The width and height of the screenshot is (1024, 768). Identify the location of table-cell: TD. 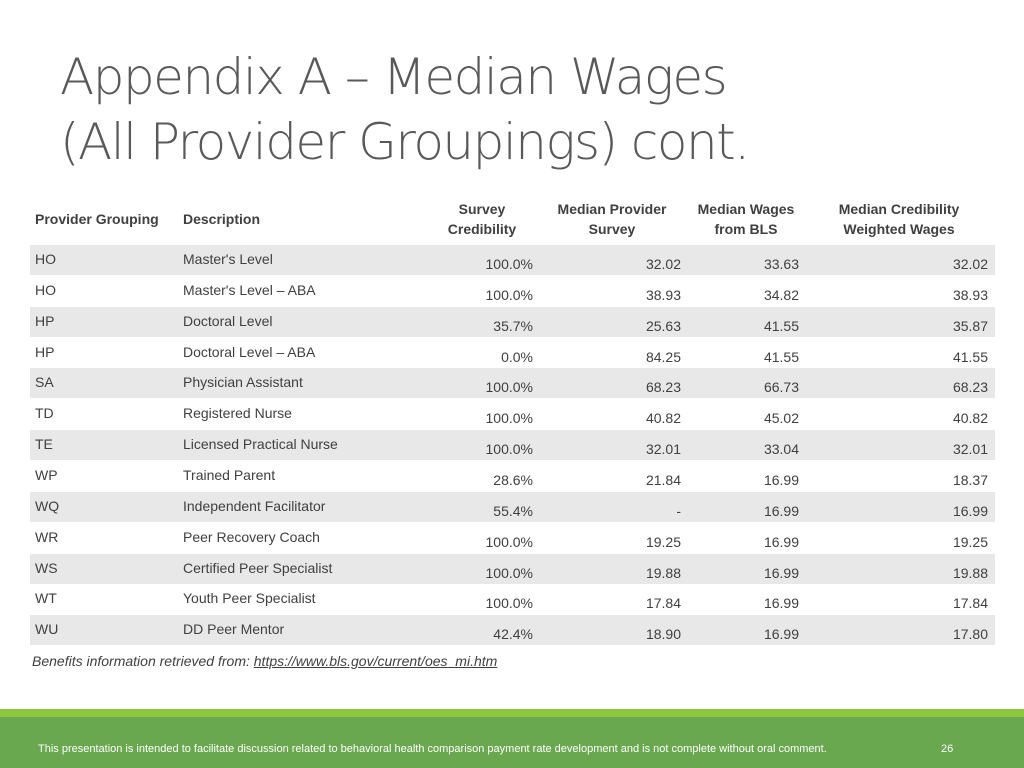
(44, 413).